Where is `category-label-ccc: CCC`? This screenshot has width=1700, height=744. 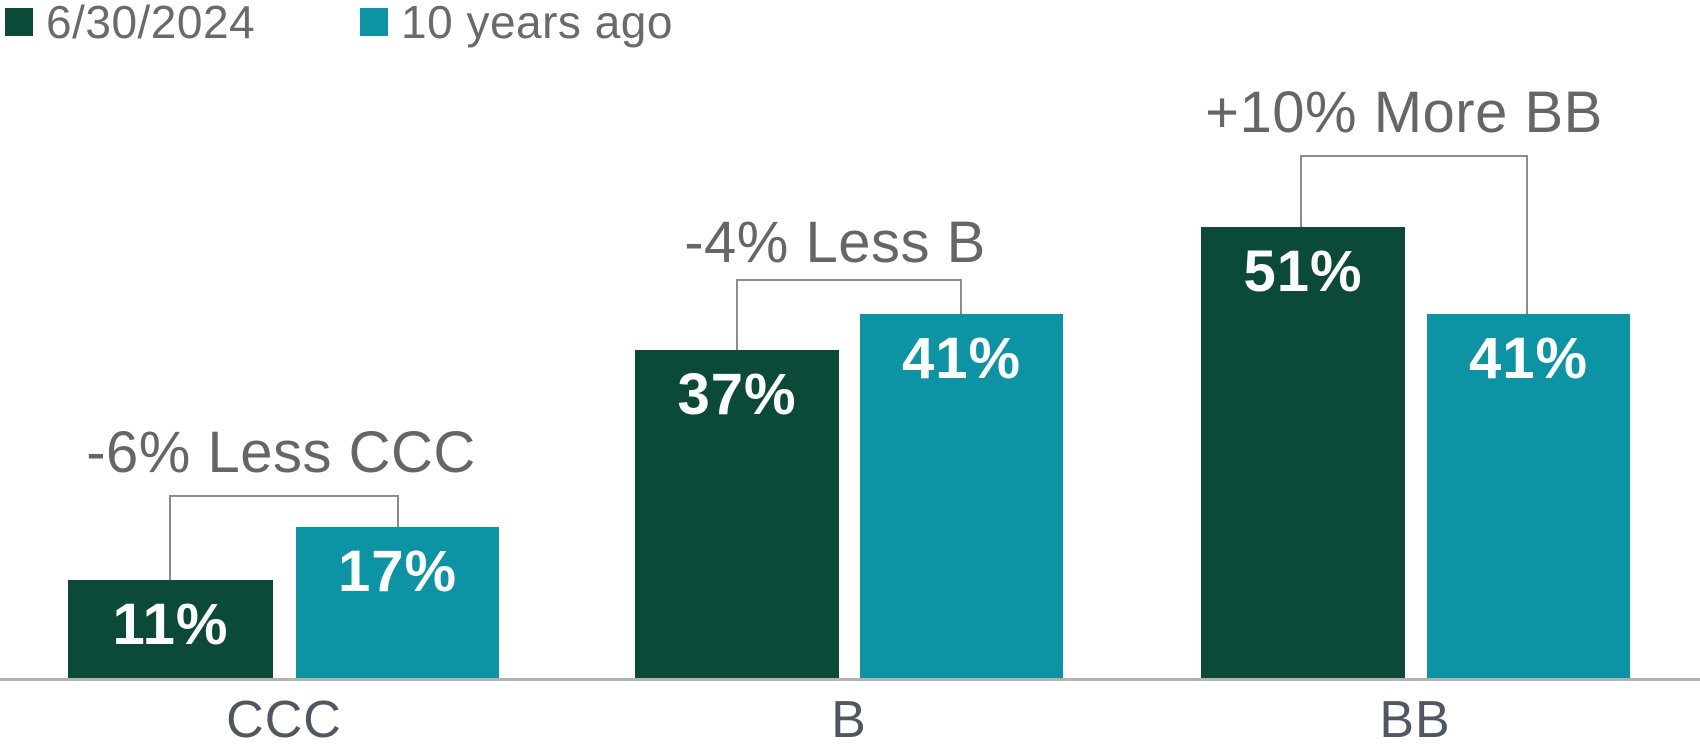
category-label-ccc: CCC is located at coordinates (284, 717).